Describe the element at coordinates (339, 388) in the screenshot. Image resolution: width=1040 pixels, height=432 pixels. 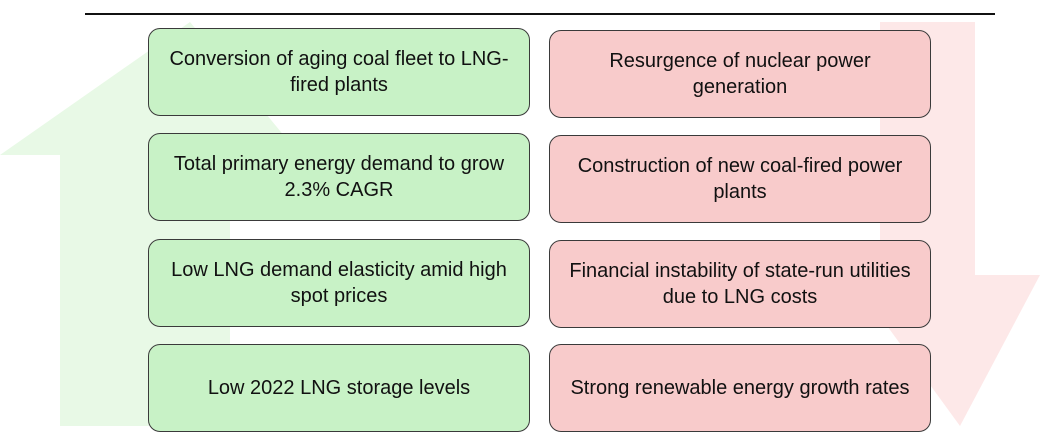
I see `driver-box: Low 2022 LNG storage levels` at that location.